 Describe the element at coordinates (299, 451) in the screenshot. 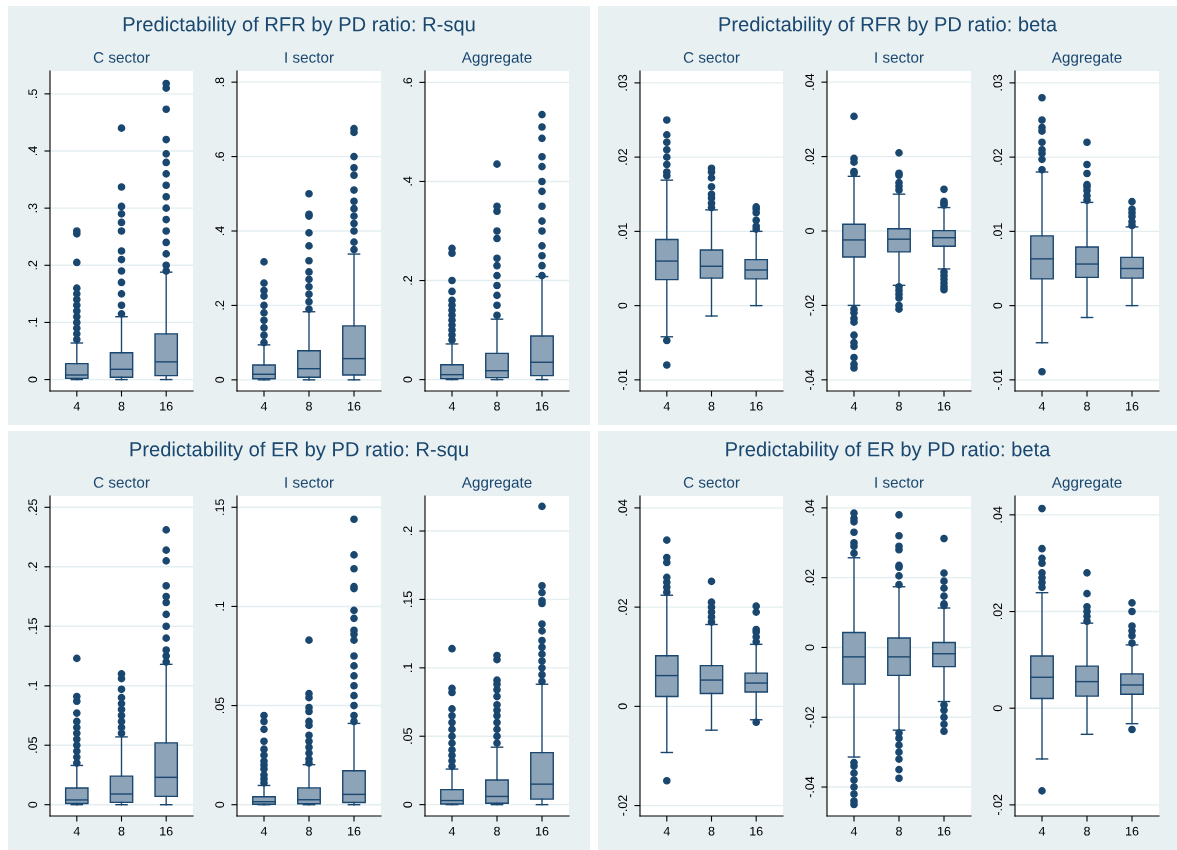

I see `text: Predictability of ER by PD ratio: R-squ` at that location.